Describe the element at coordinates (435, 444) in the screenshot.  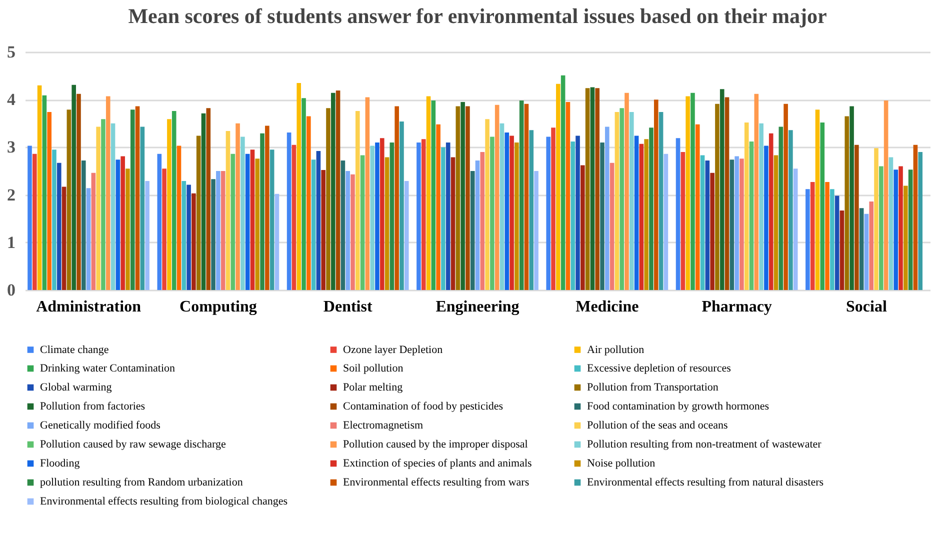
I see `legend-label: Pollution caused by the improper disposal` at that location.